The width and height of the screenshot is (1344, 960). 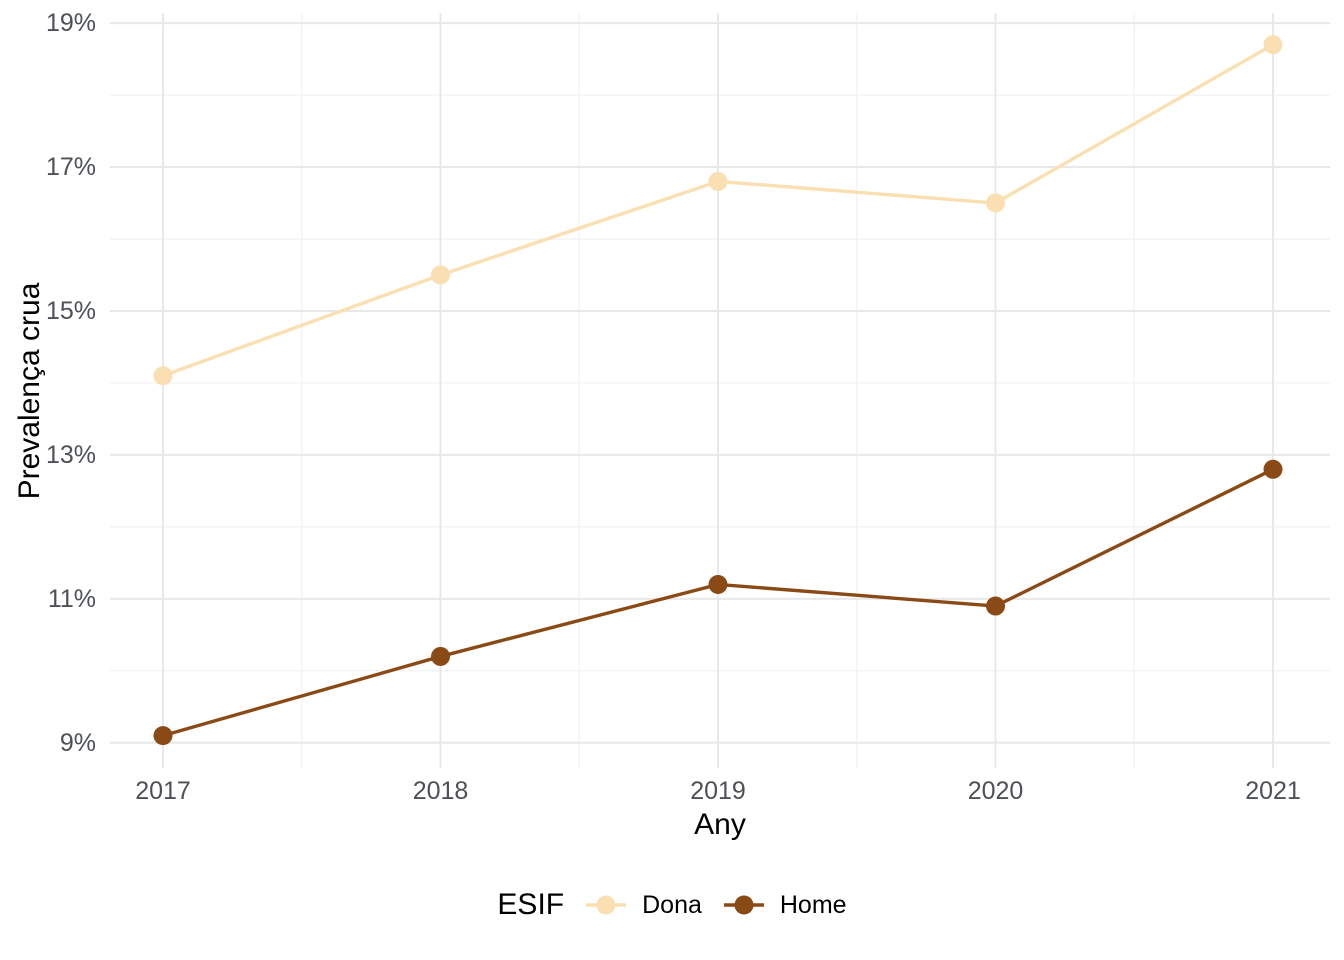 I want to click on data-point-home-2020, so click(x=995, y=606).